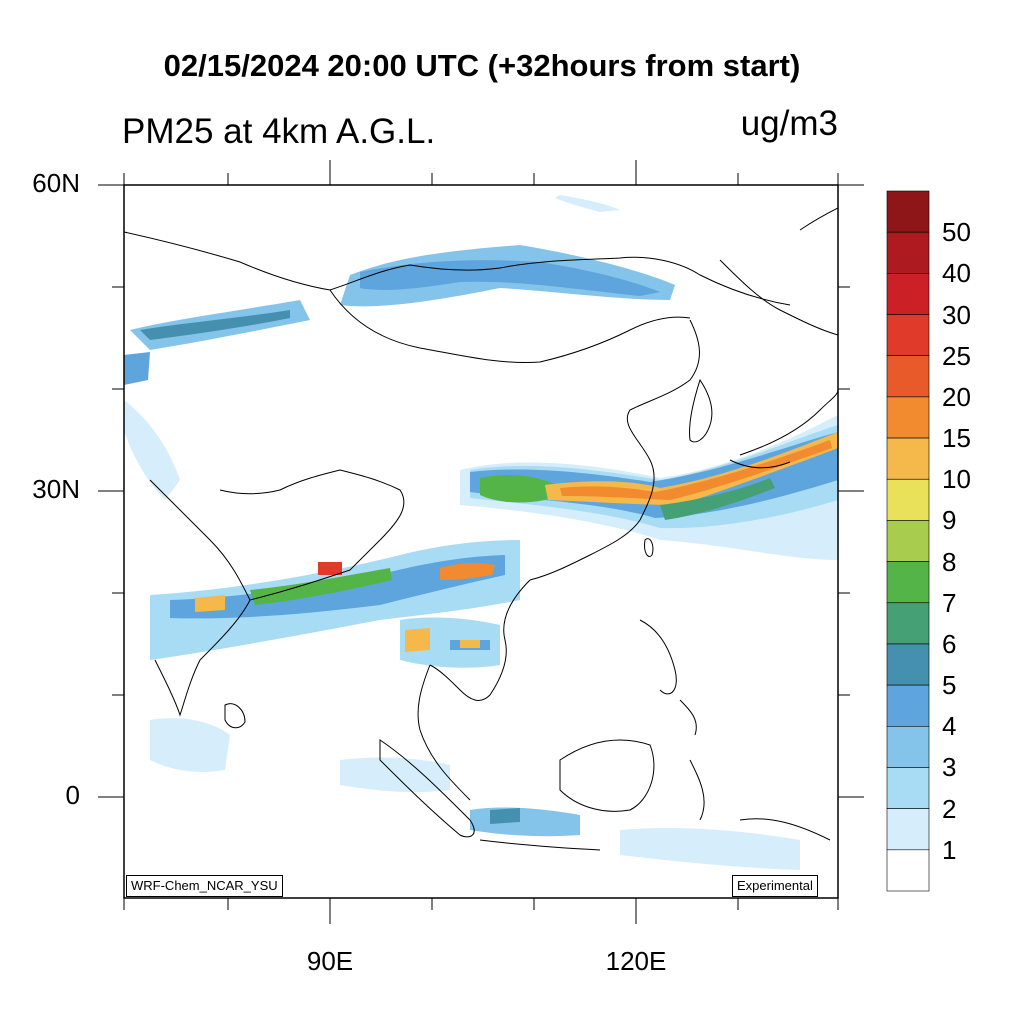 This screenshot has width=1024, height=1024. Describe the element at coordinates (956, 438) in the screenshot. I see `legend-label: 15` at that location.